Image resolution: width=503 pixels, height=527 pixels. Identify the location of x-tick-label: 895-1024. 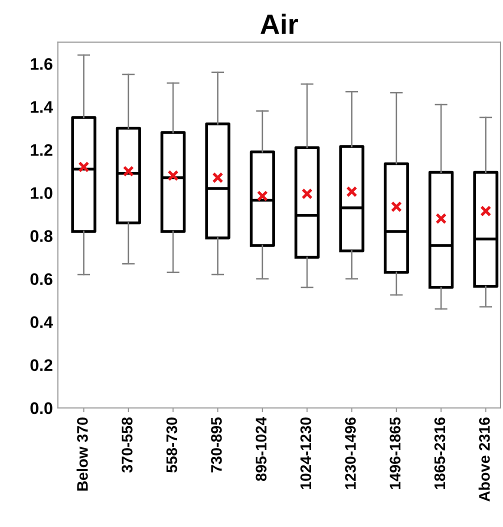
(261, 449).